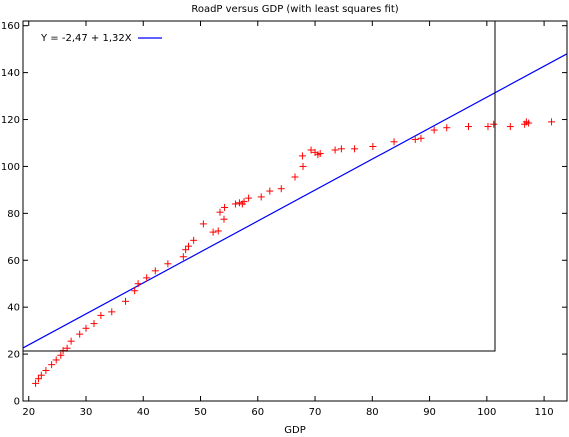 The height and width of the screenshot is (437, 569). Describe the element at coordinates (200, 412) in the screenshot. I see `x-tick-label: 50` at that location.